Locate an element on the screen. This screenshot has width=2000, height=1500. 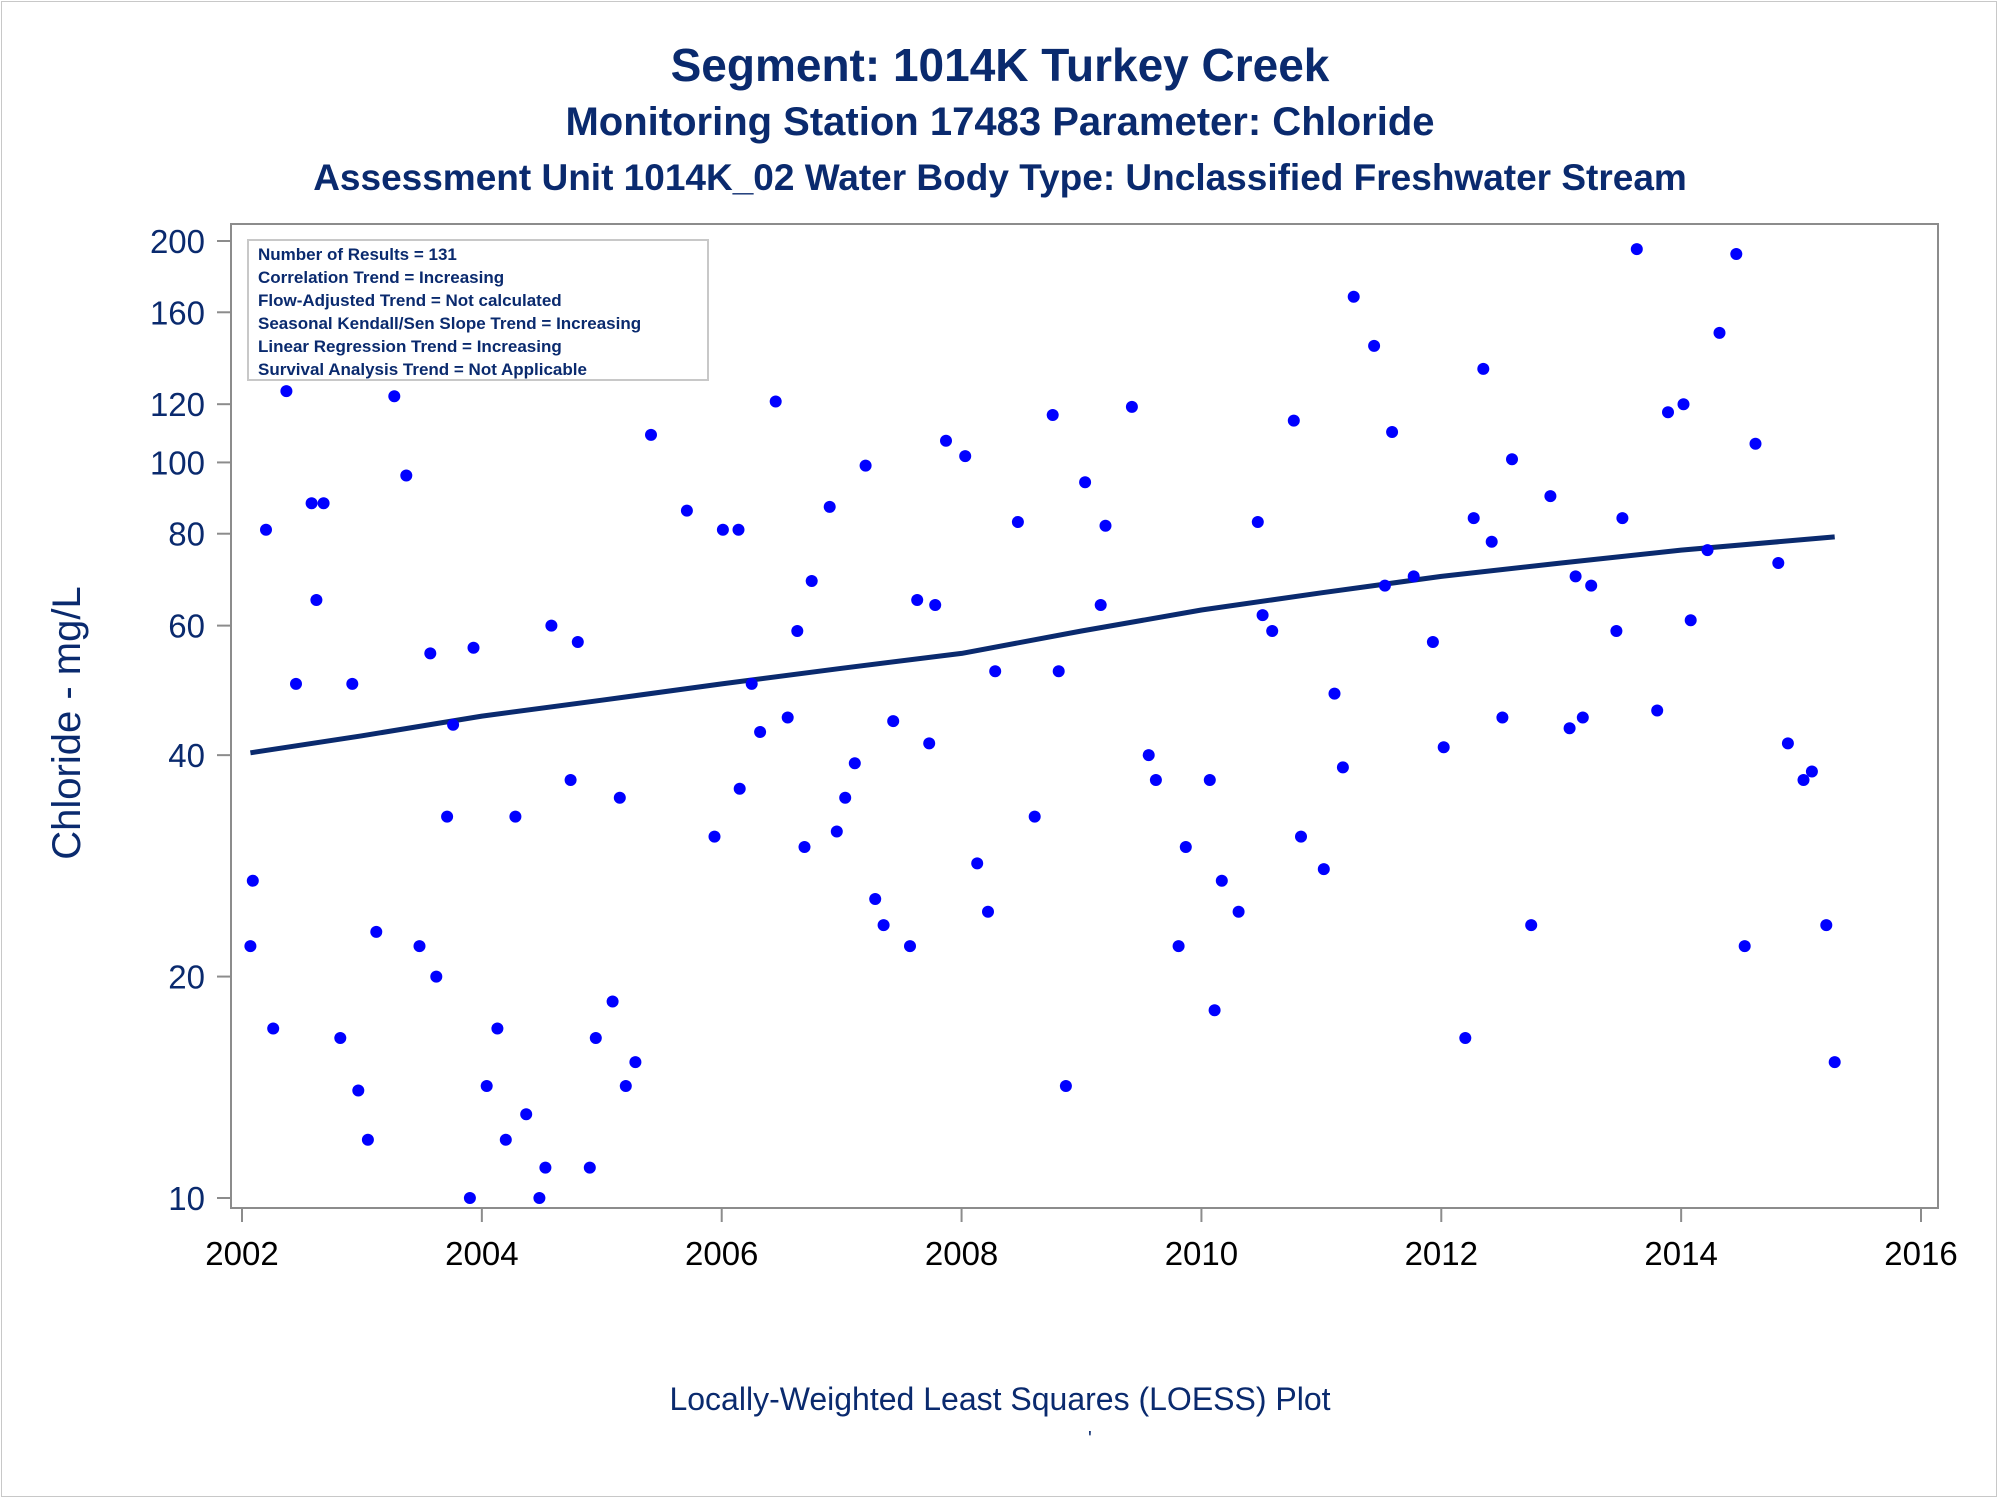
x-tick-label: 2012 is located at coordinates (1441, 1253).